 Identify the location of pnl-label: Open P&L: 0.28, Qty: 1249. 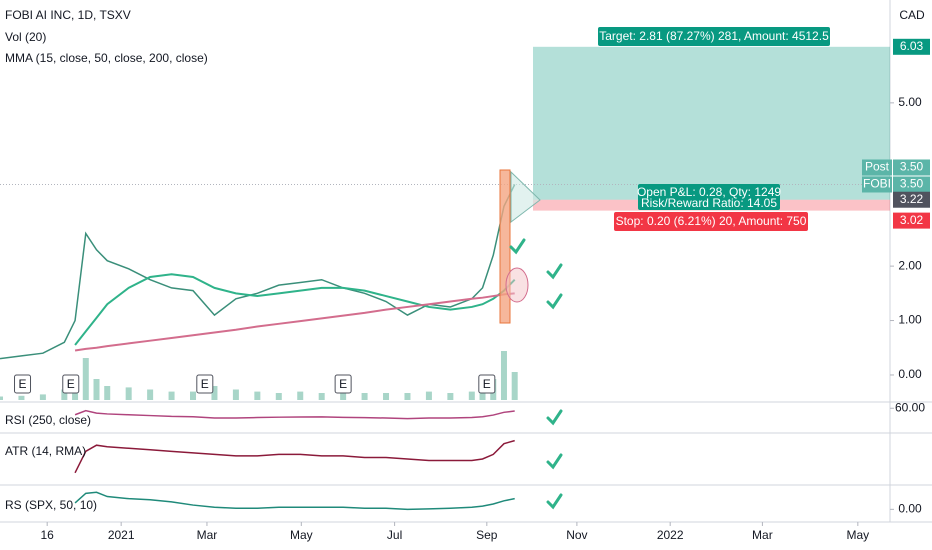
(709, 192).